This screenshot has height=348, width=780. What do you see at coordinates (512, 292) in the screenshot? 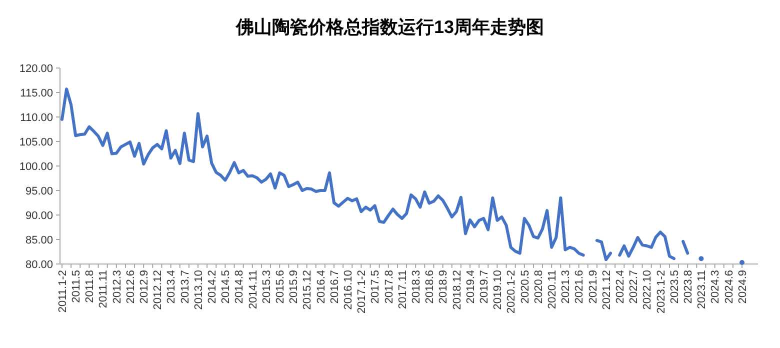
I see `x-tick-label: 2020.1-2` at bounding box center [512, 292].